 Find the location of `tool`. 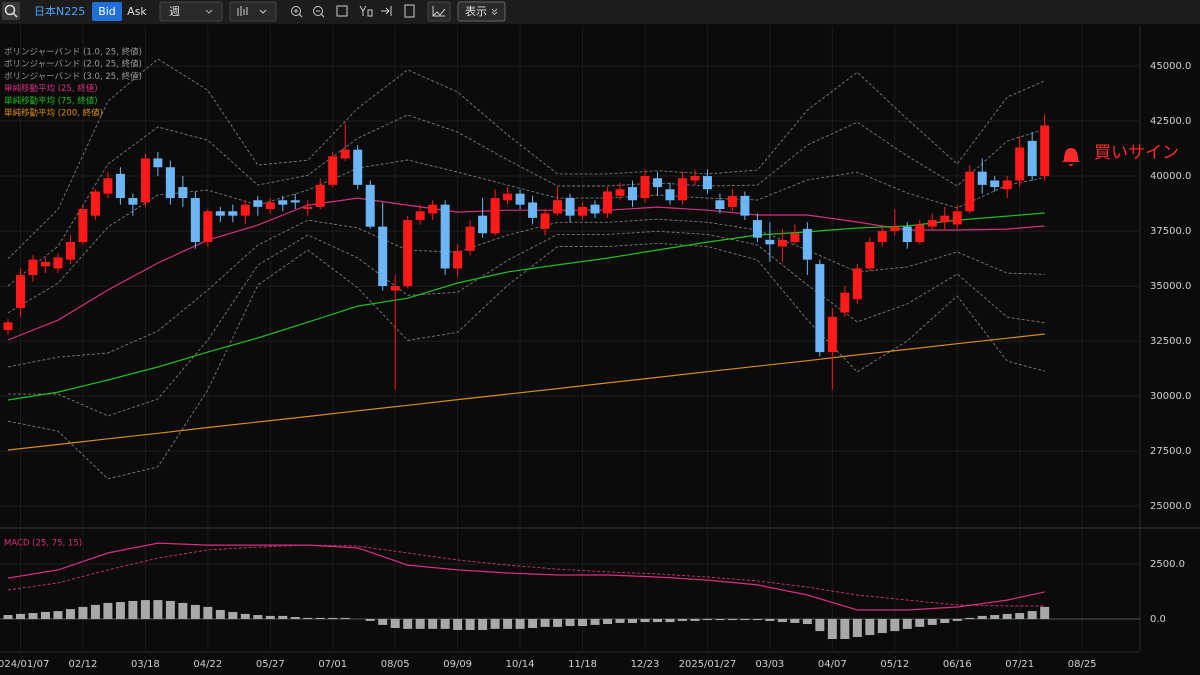

tool is located at coordinates (366, 11).